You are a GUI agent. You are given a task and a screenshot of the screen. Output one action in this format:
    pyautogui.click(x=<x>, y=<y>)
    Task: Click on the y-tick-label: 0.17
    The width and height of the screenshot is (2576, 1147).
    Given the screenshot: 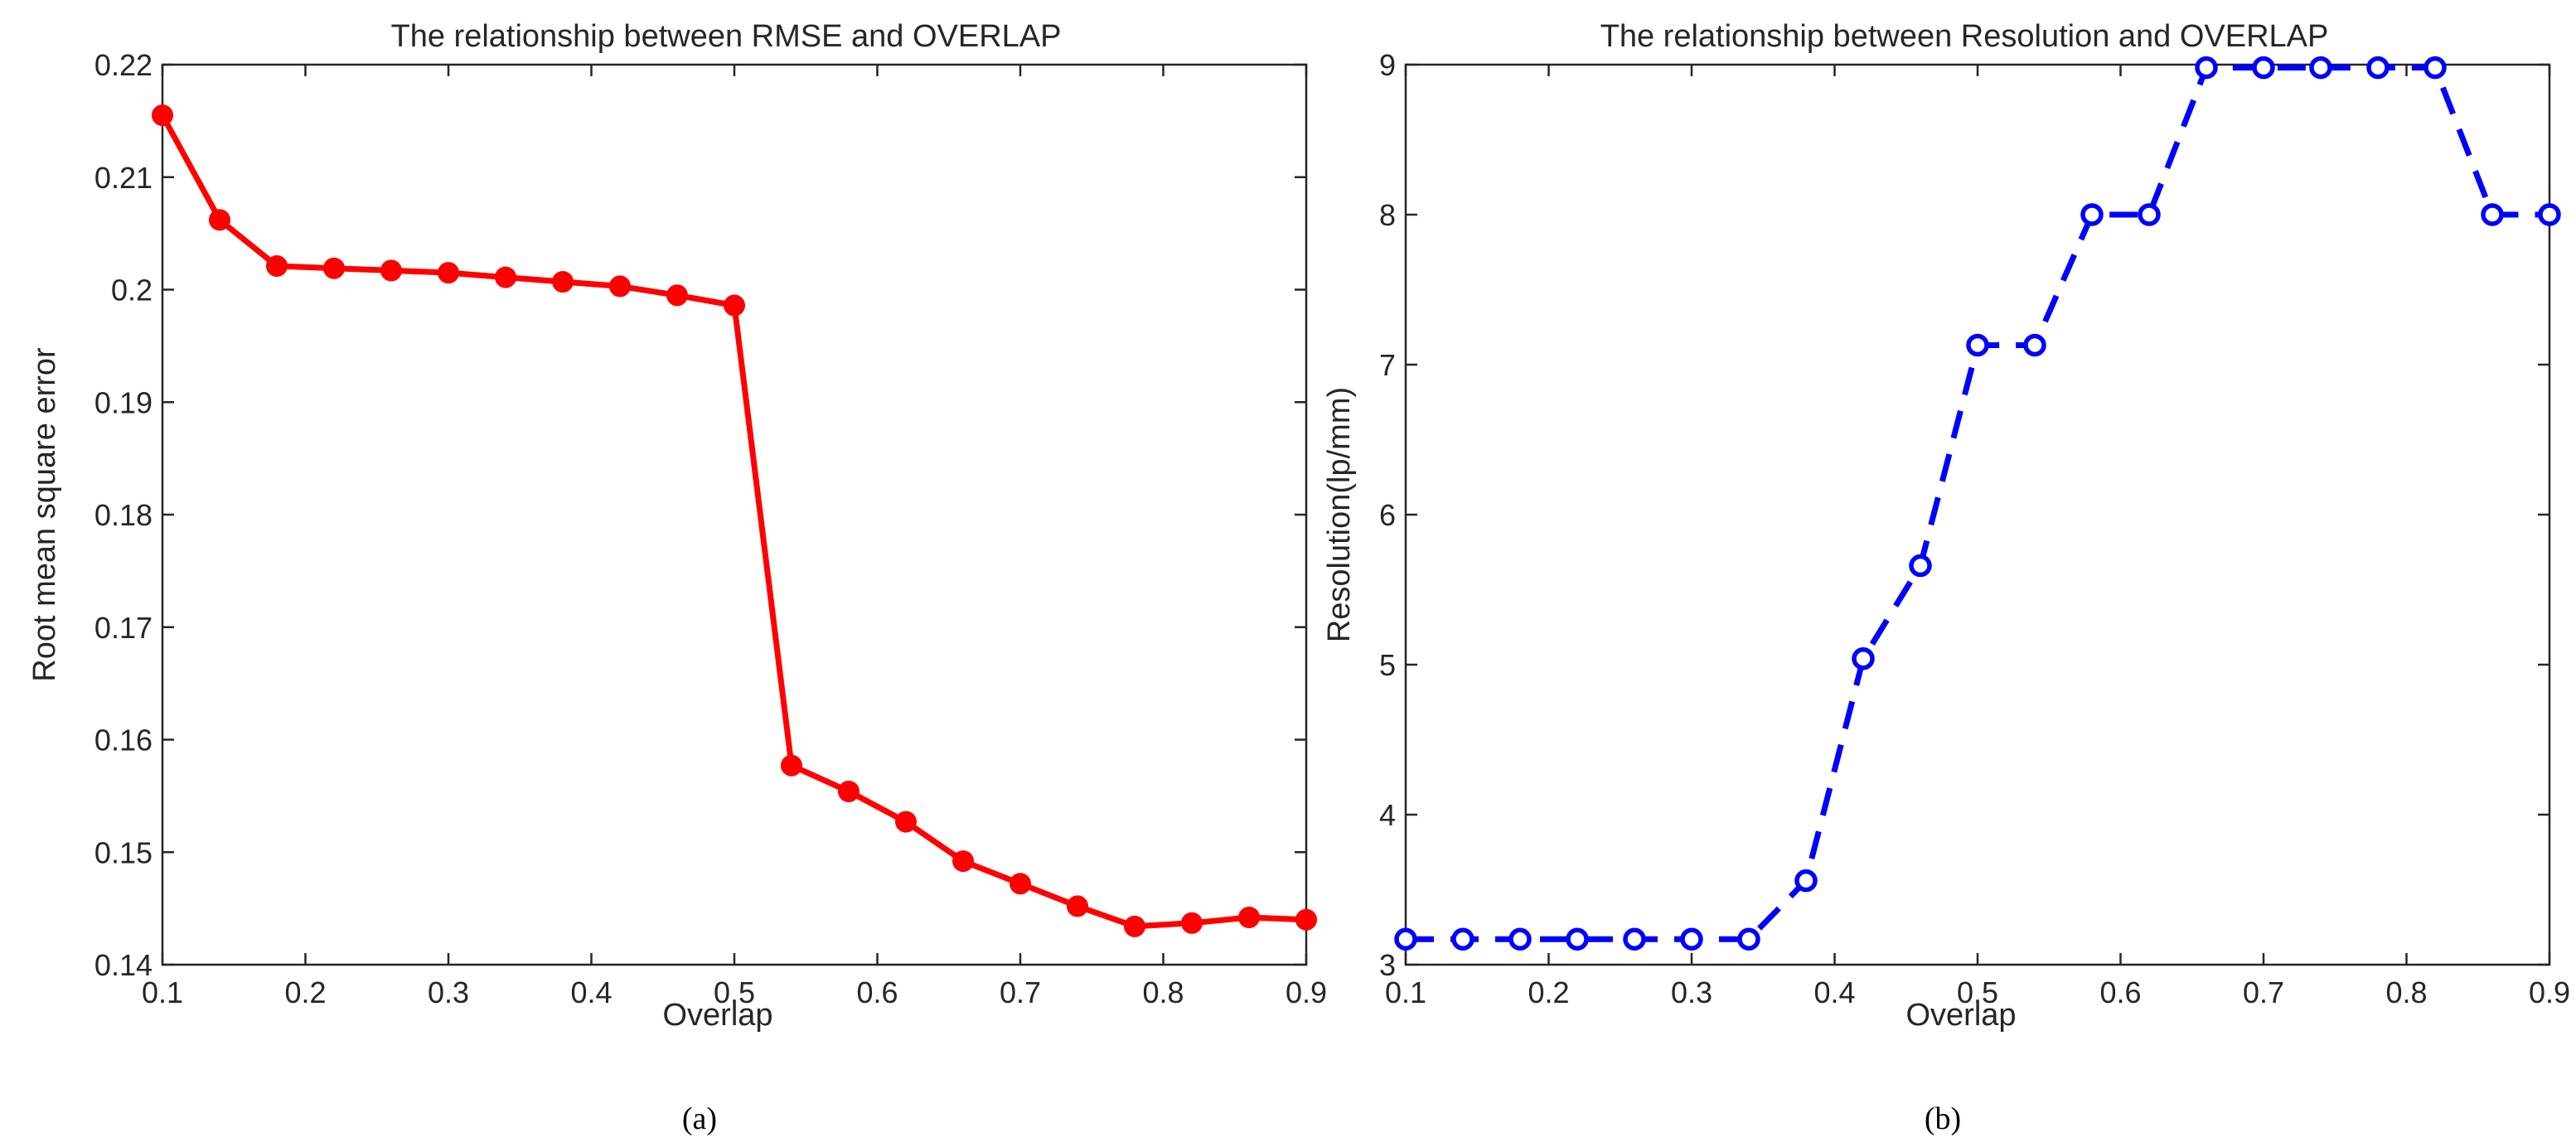 What is the action you would take?
    pyautogui.click(x=123, y=628)
    